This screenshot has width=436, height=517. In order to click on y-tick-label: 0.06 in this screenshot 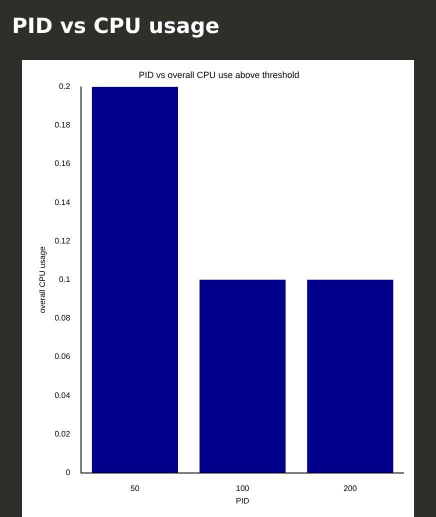, I will do `click(62, 357)`.